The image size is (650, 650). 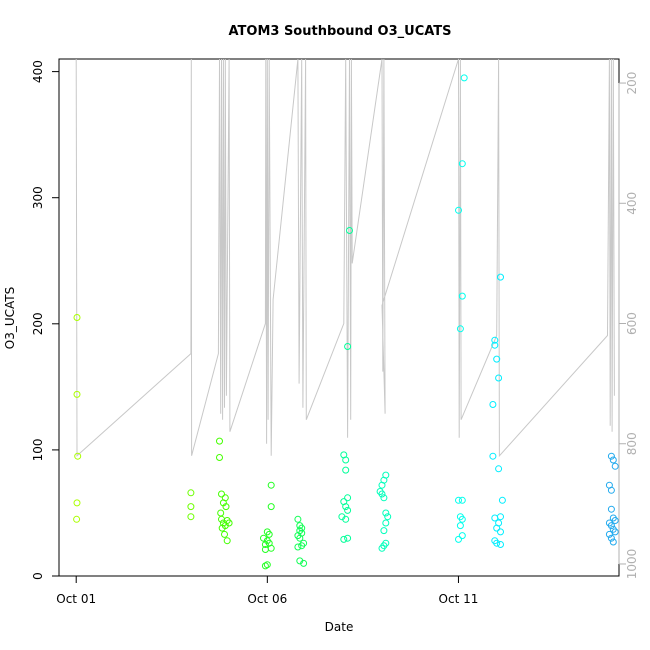 What do you see at coordinates (459, 599) in the screenshot?
I see `x-tick-label: Oct 11` at bounding box center [459, 599].